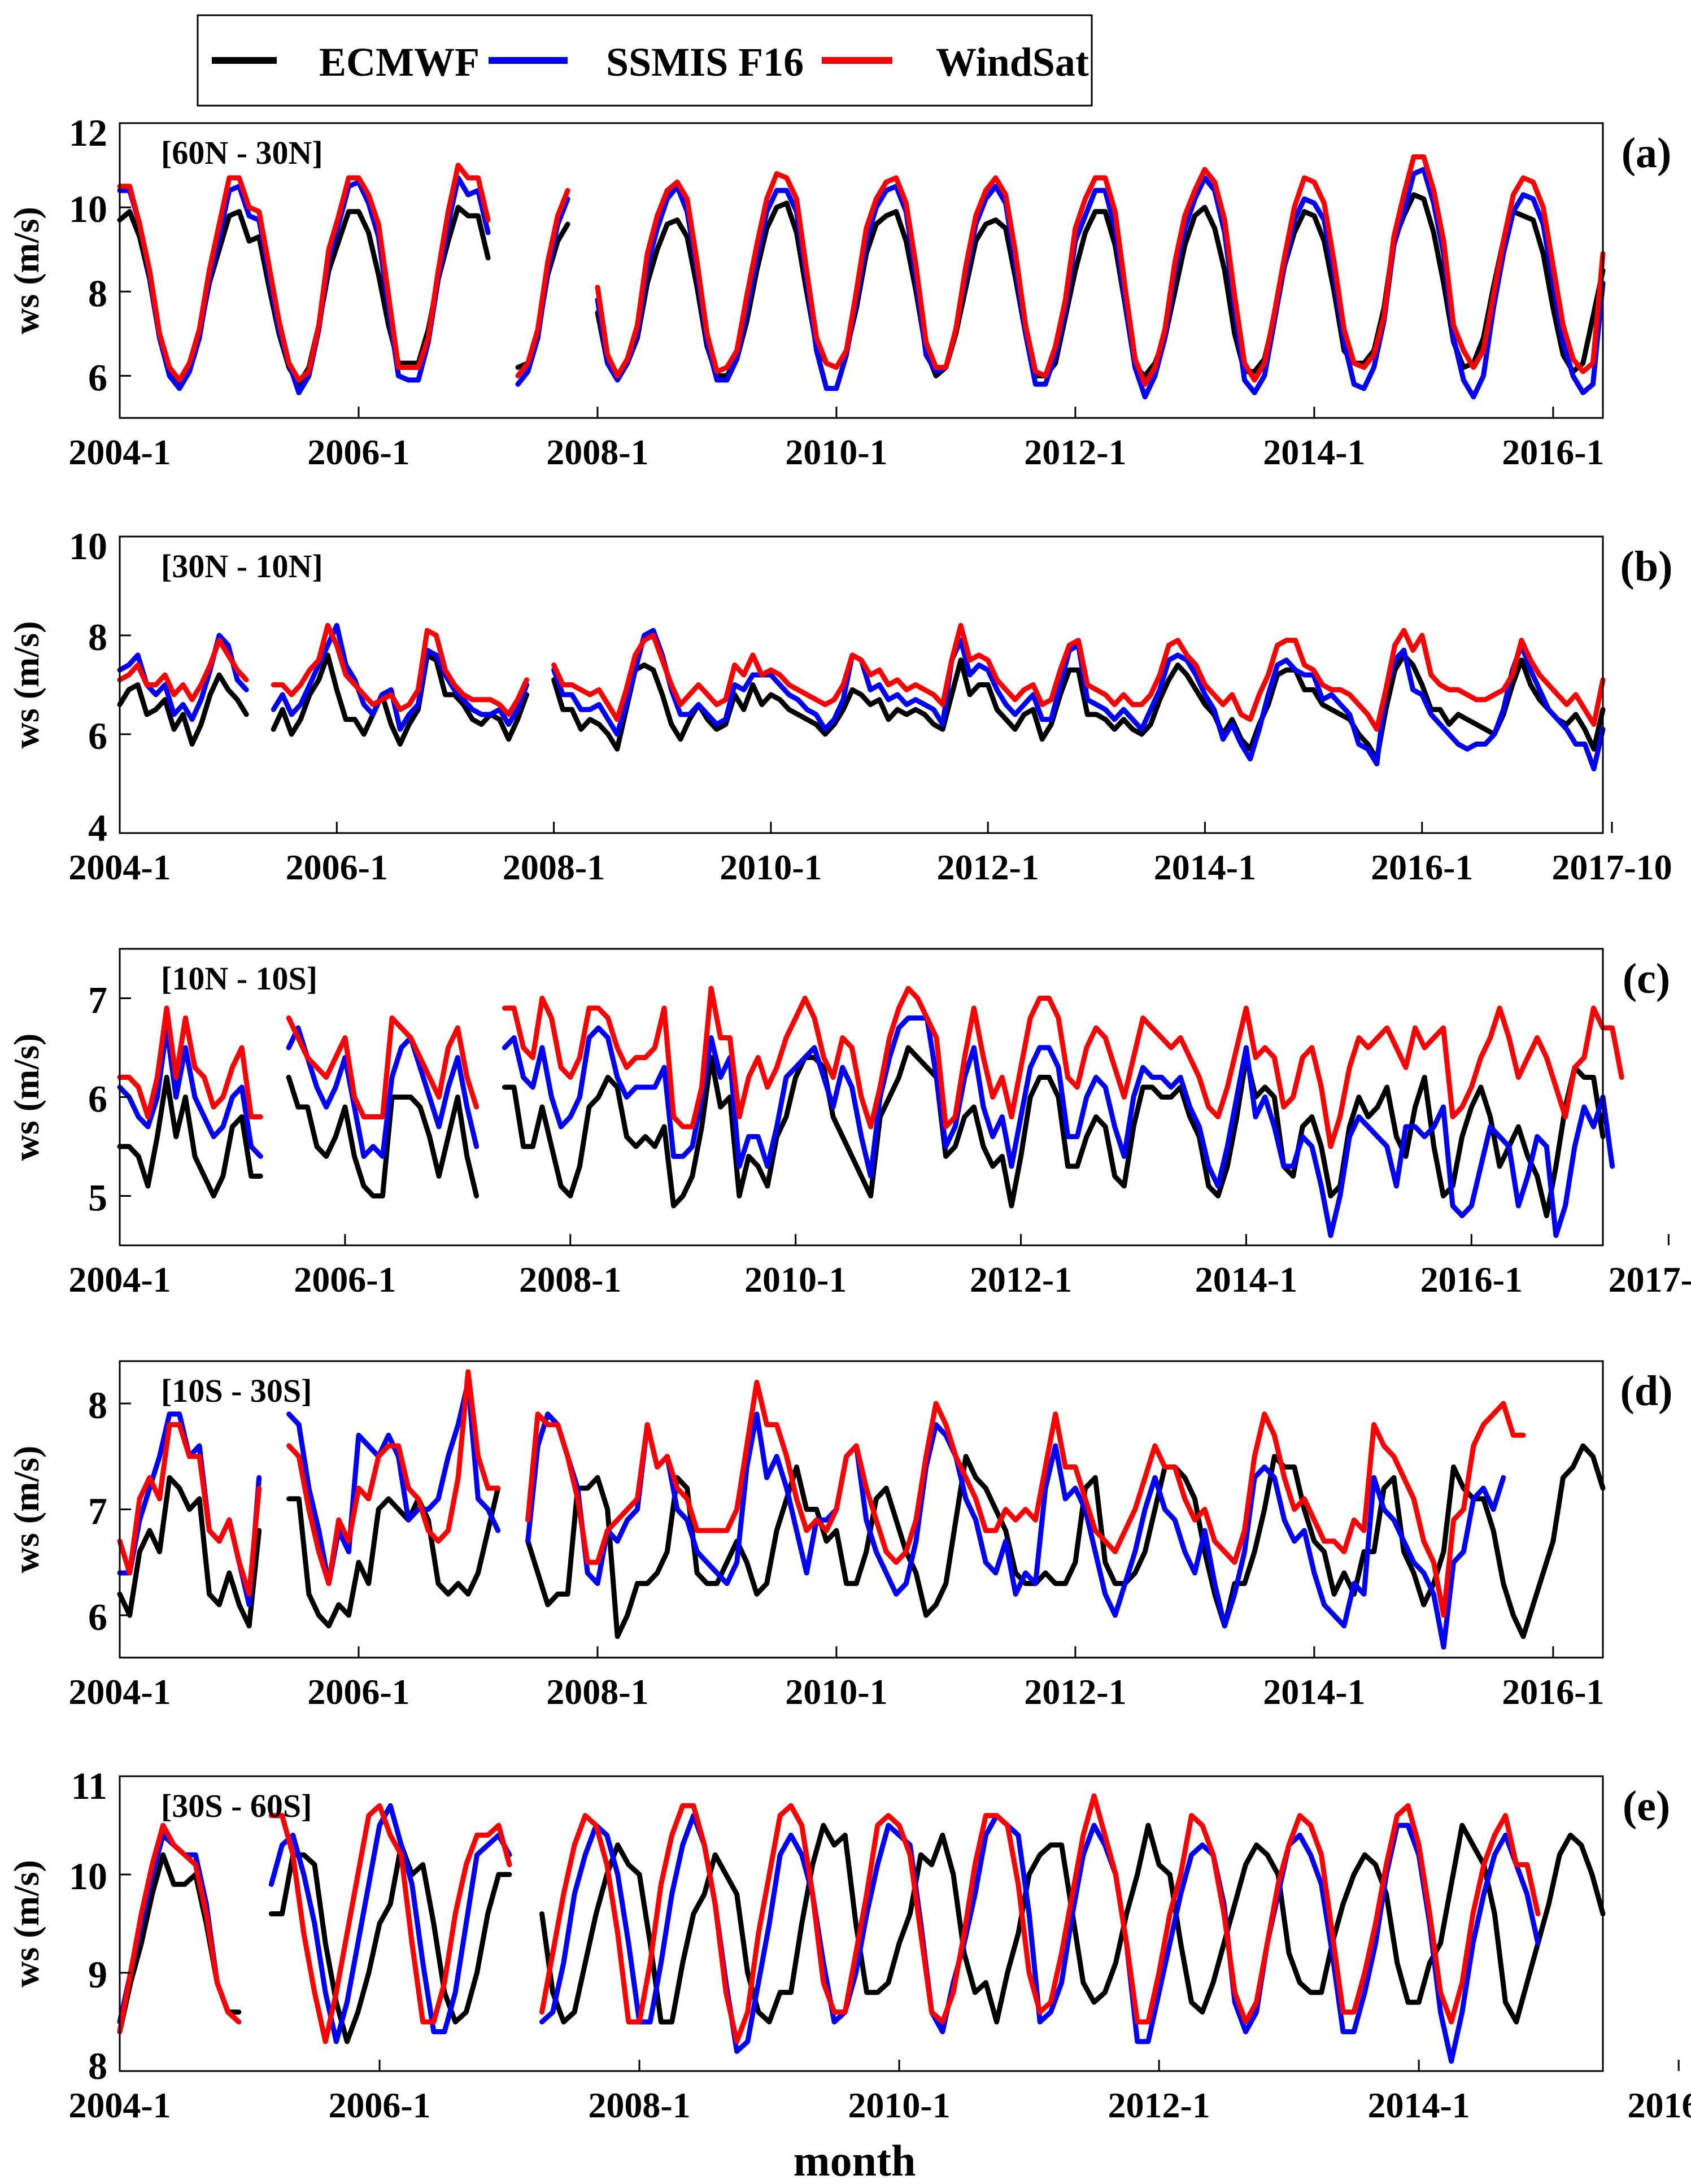 This screenshot has width=1691, height=2184. What do you see at coordinates (1647, 153) in the screenshot?
I see `panel-label: (a)` at bounding box center [1647, 153].